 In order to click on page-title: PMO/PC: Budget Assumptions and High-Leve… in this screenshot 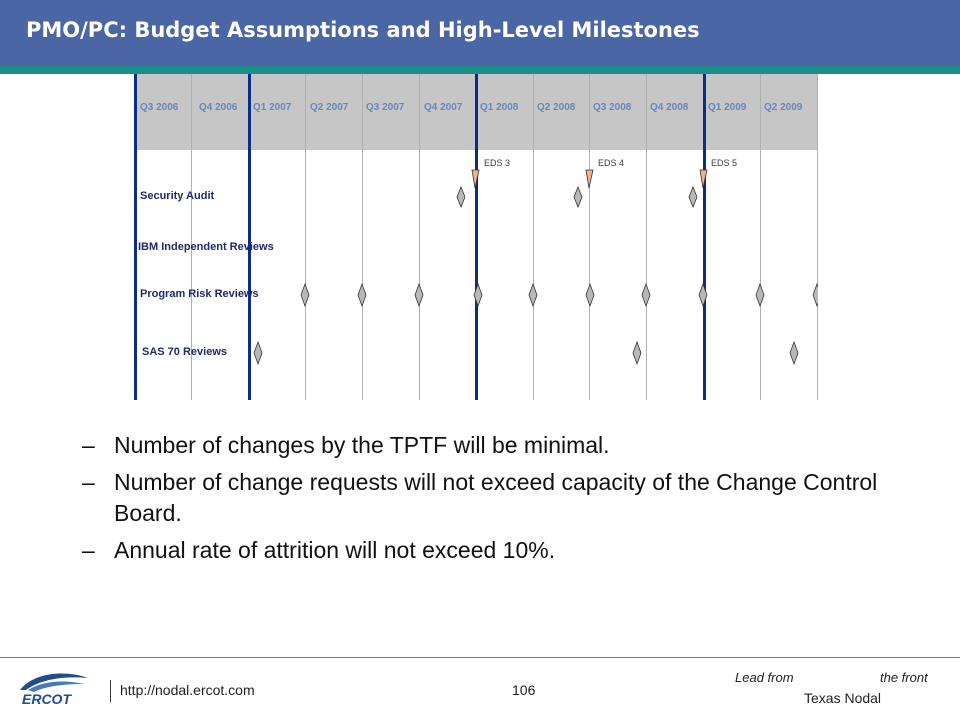, I will do `click(363, 30)`.